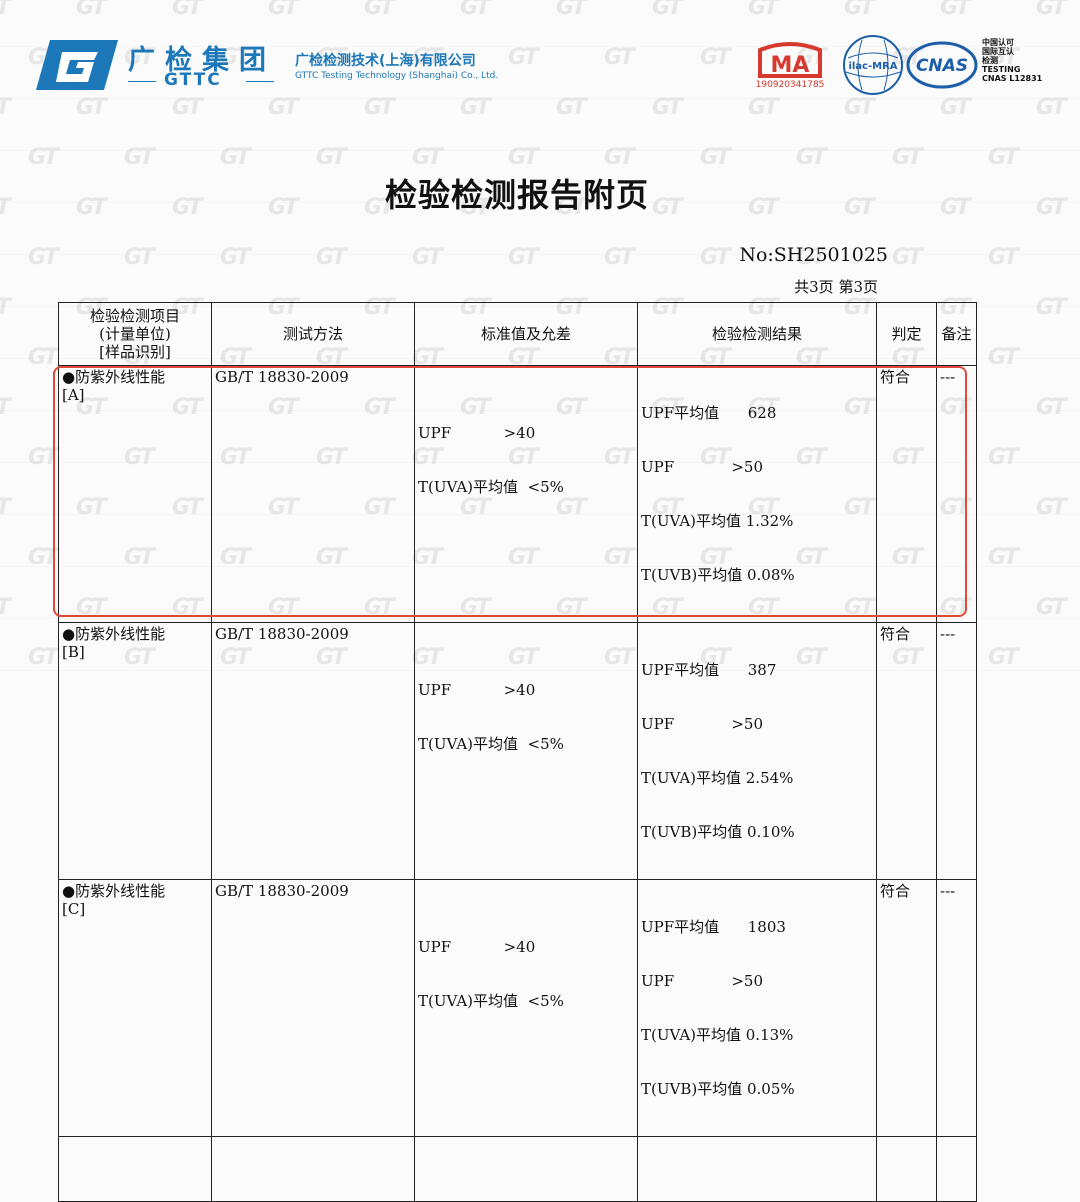 This screenshot has height=1202, width=1080. Describe the element at coordinates (717, 778) in the screenshot. I see `result-line: T(UVA)平均值 2.54%` at that location.